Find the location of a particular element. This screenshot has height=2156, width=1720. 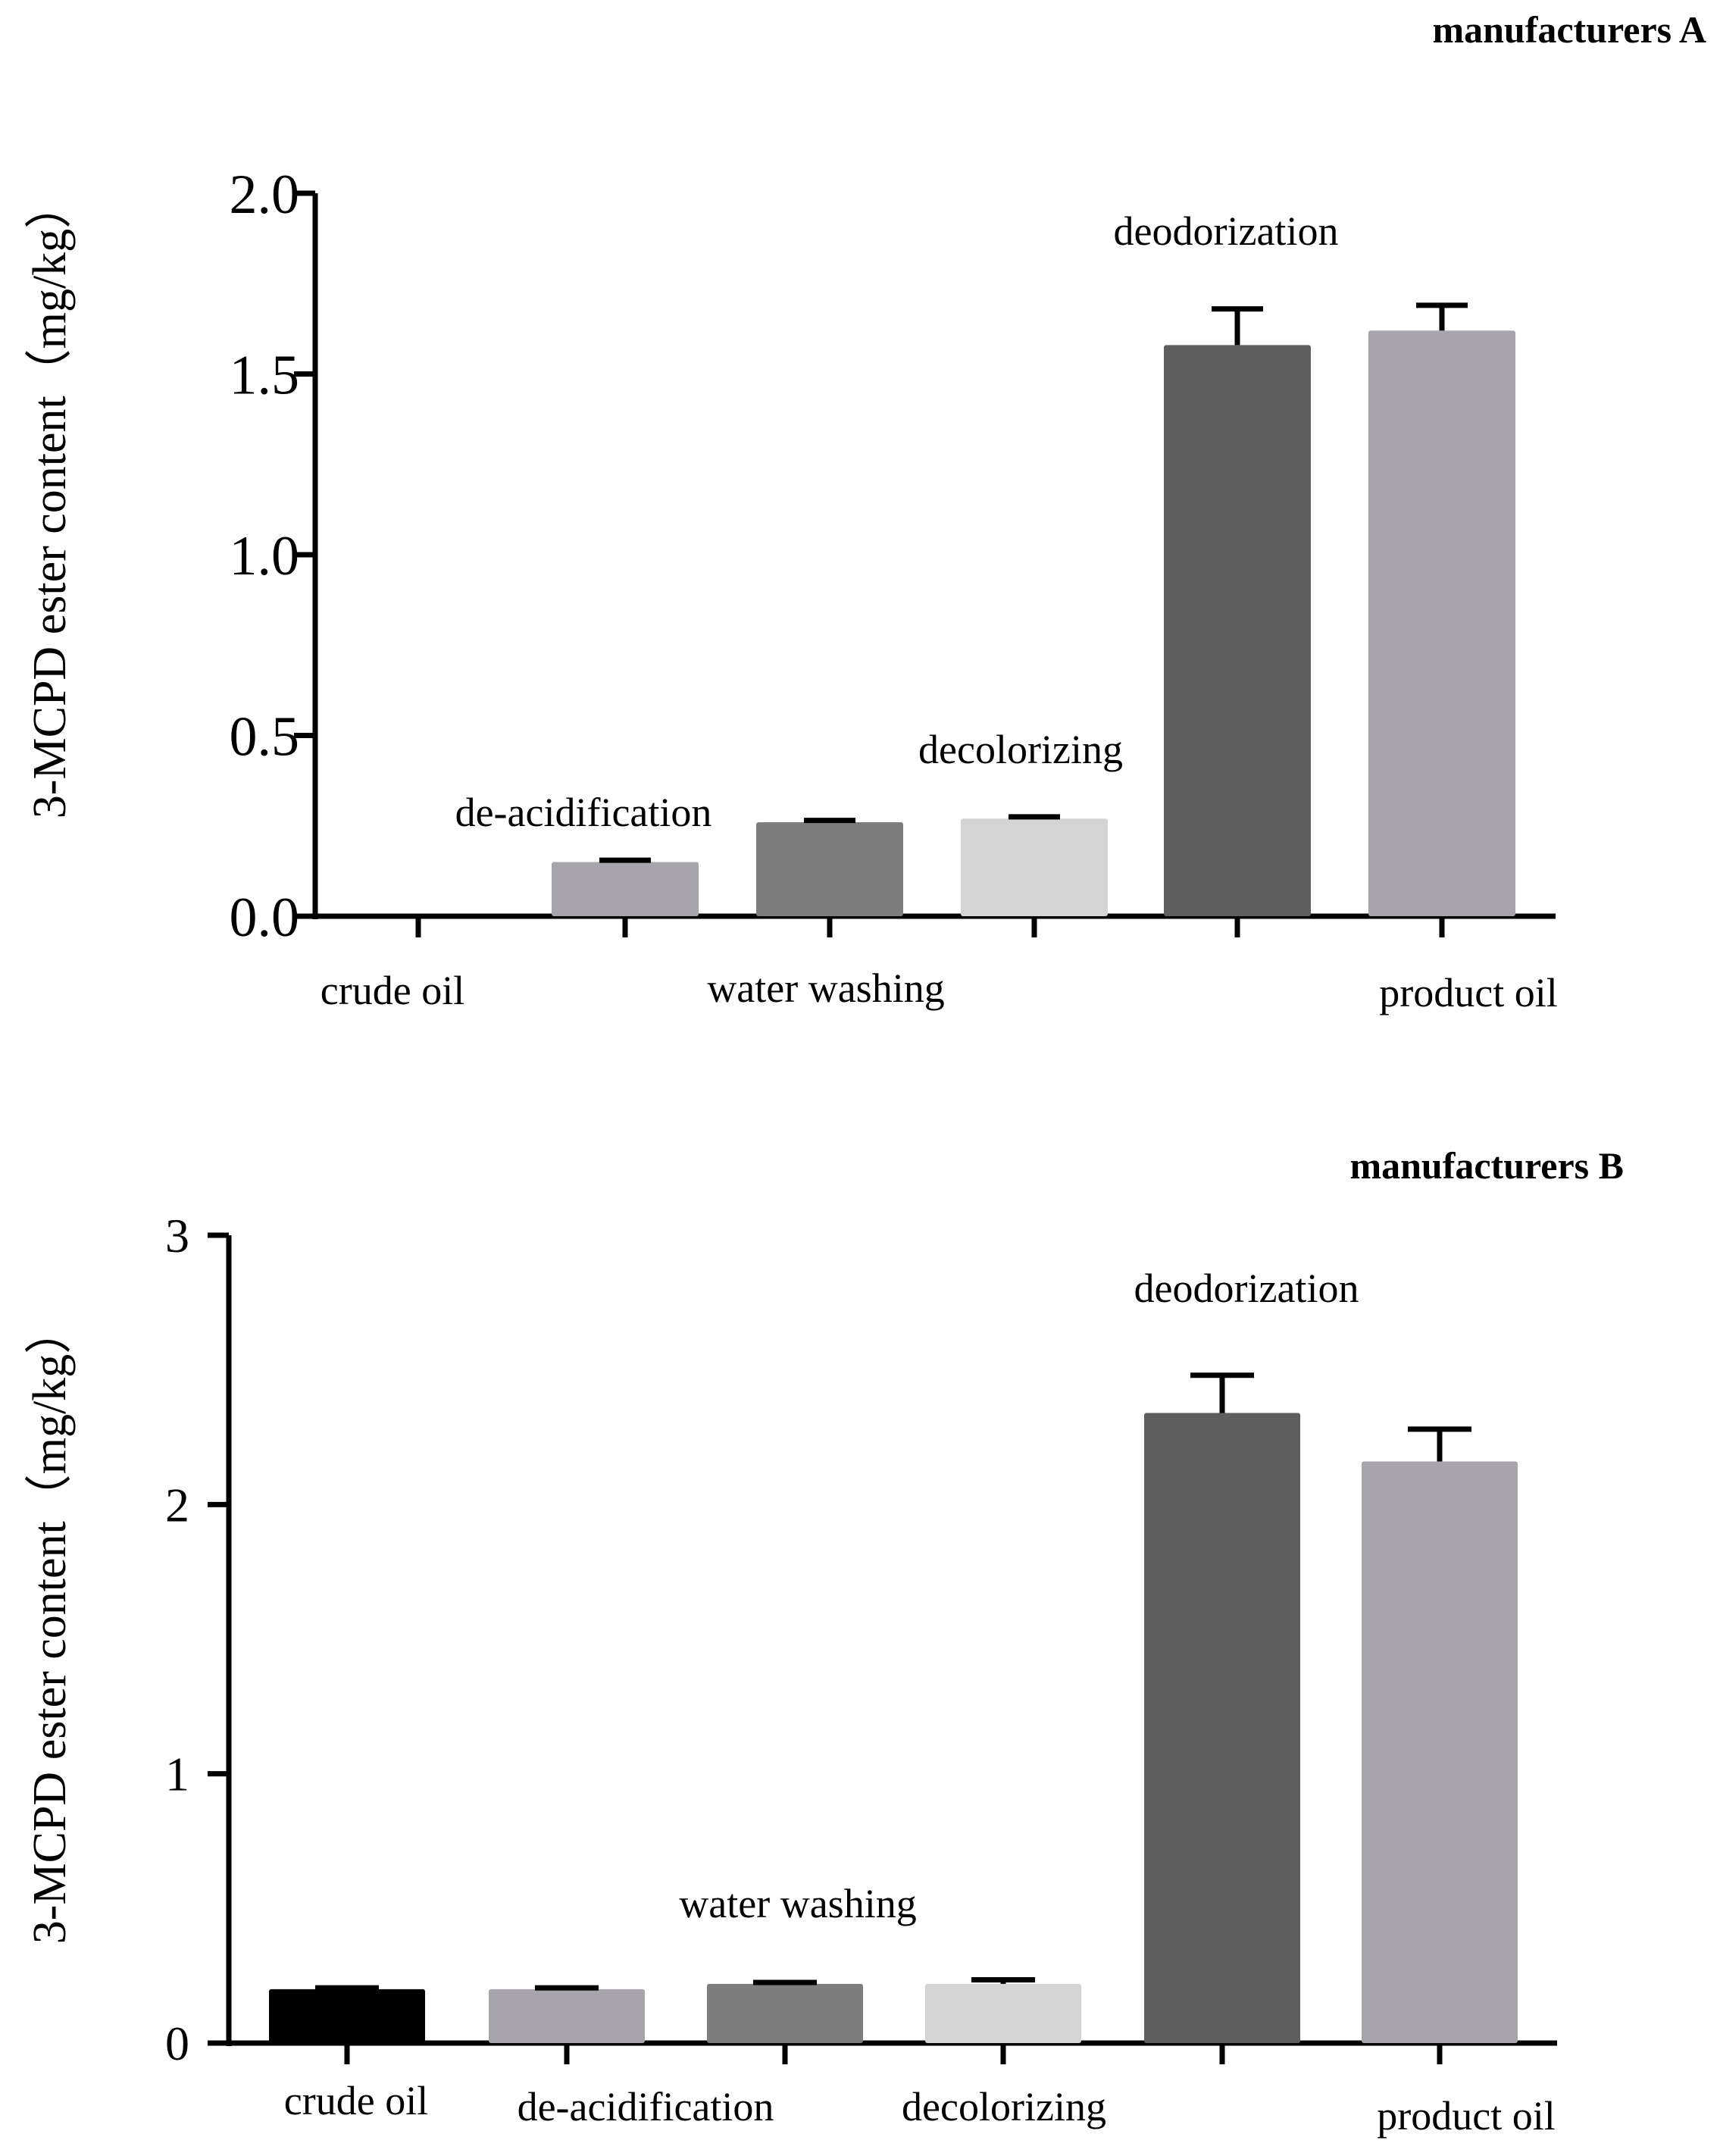

chart-b-error-bar-de-acidification is located at coordinates (567, 1988).